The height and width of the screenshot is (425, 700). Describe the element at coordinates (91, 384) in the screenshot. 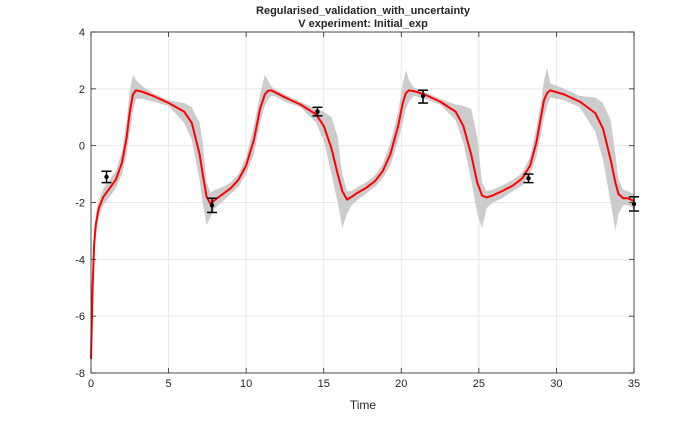

I see `x-tick-label: 0` at that location.